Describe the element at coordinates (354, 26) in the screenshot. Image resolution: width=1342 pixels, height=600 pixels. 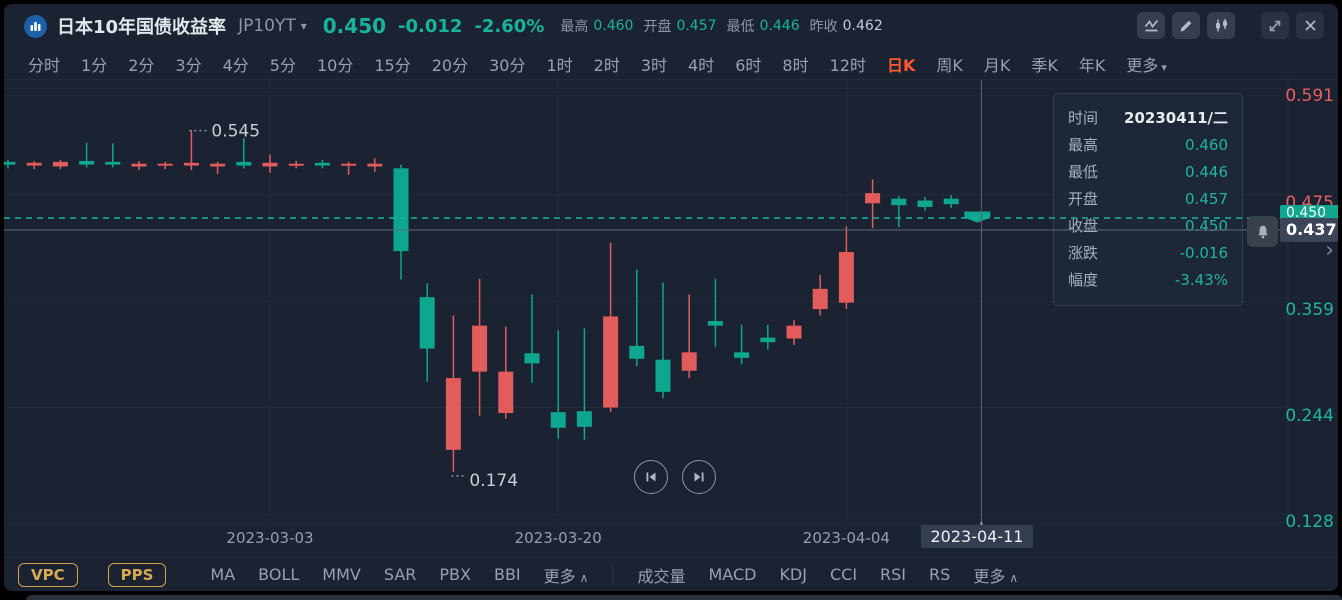
I see `last-price: 0.450` at that location.